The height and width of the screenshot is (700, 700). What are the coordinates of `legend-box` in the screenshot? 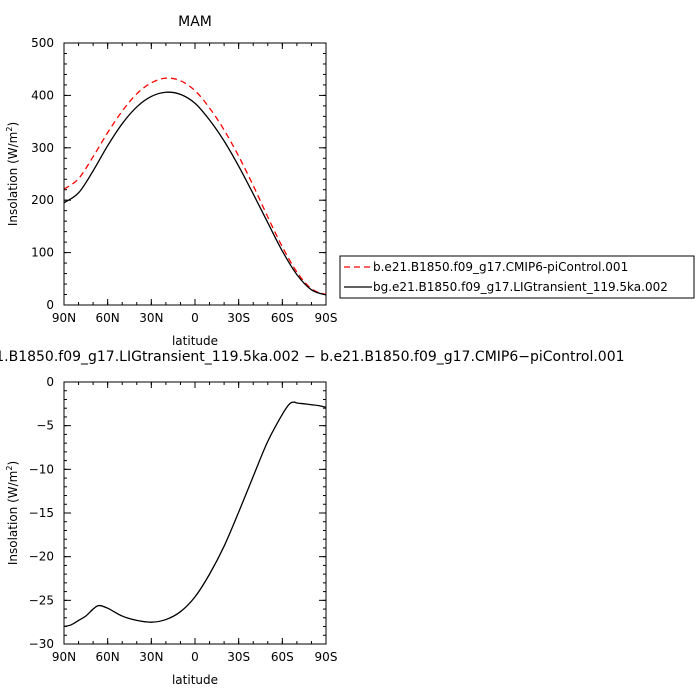 It's located at (517, 277).